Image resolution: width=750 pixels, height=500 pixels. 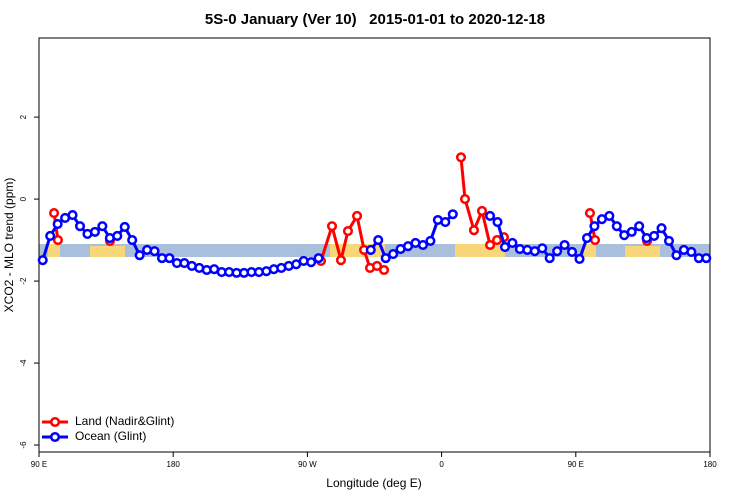 I want to click on x-axis-label: Longitude (deg E), so click(x=373, y=483).